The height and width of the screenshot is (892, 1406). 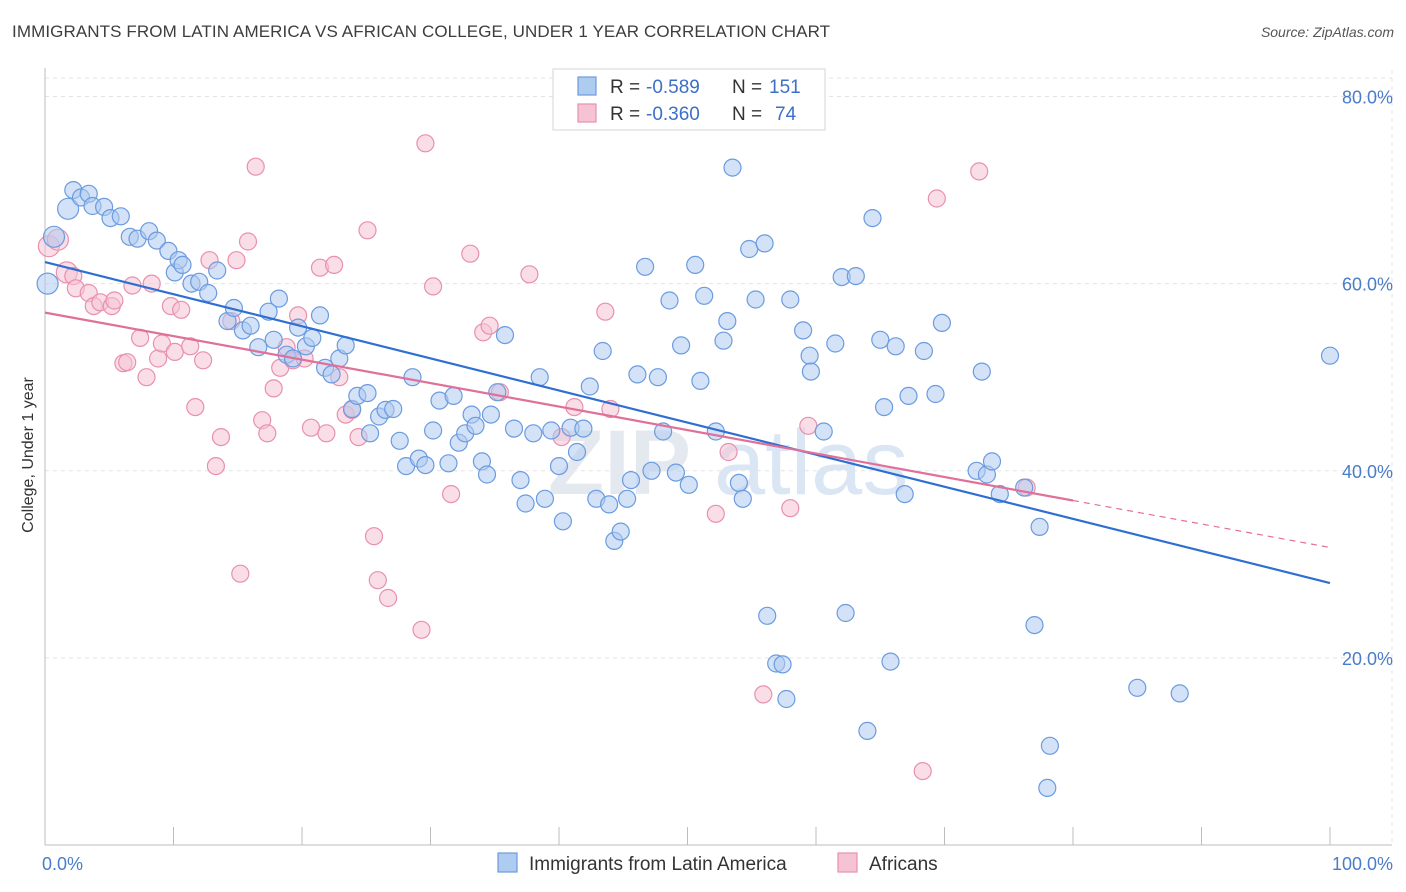 What do you see at coordinates (1362, 864) in the screenshot?
I see `x-tick-label: 100.0%` at bounding box center [1362, 864].